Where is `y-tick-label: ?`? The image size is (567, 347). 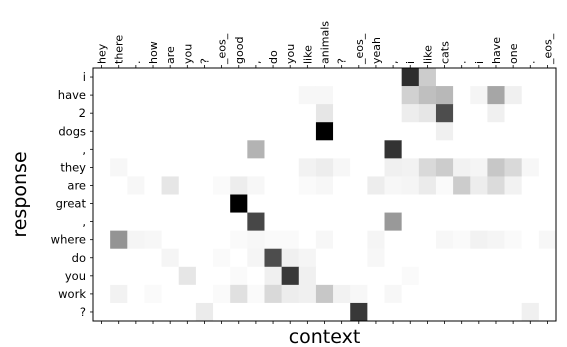 y-tick-label: ? is located at coordinates (83, 312).